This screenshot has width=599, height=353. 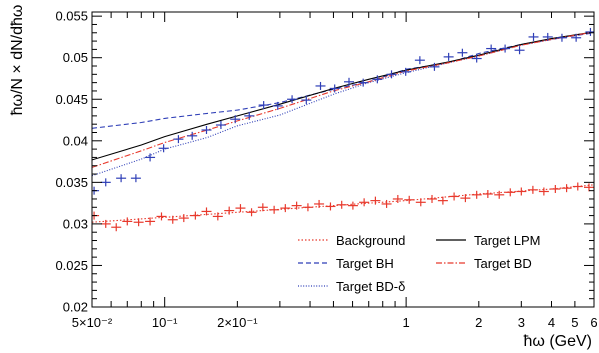 I want to click on x-axis-title: ħω (GeV), so click(x=557, y=341).